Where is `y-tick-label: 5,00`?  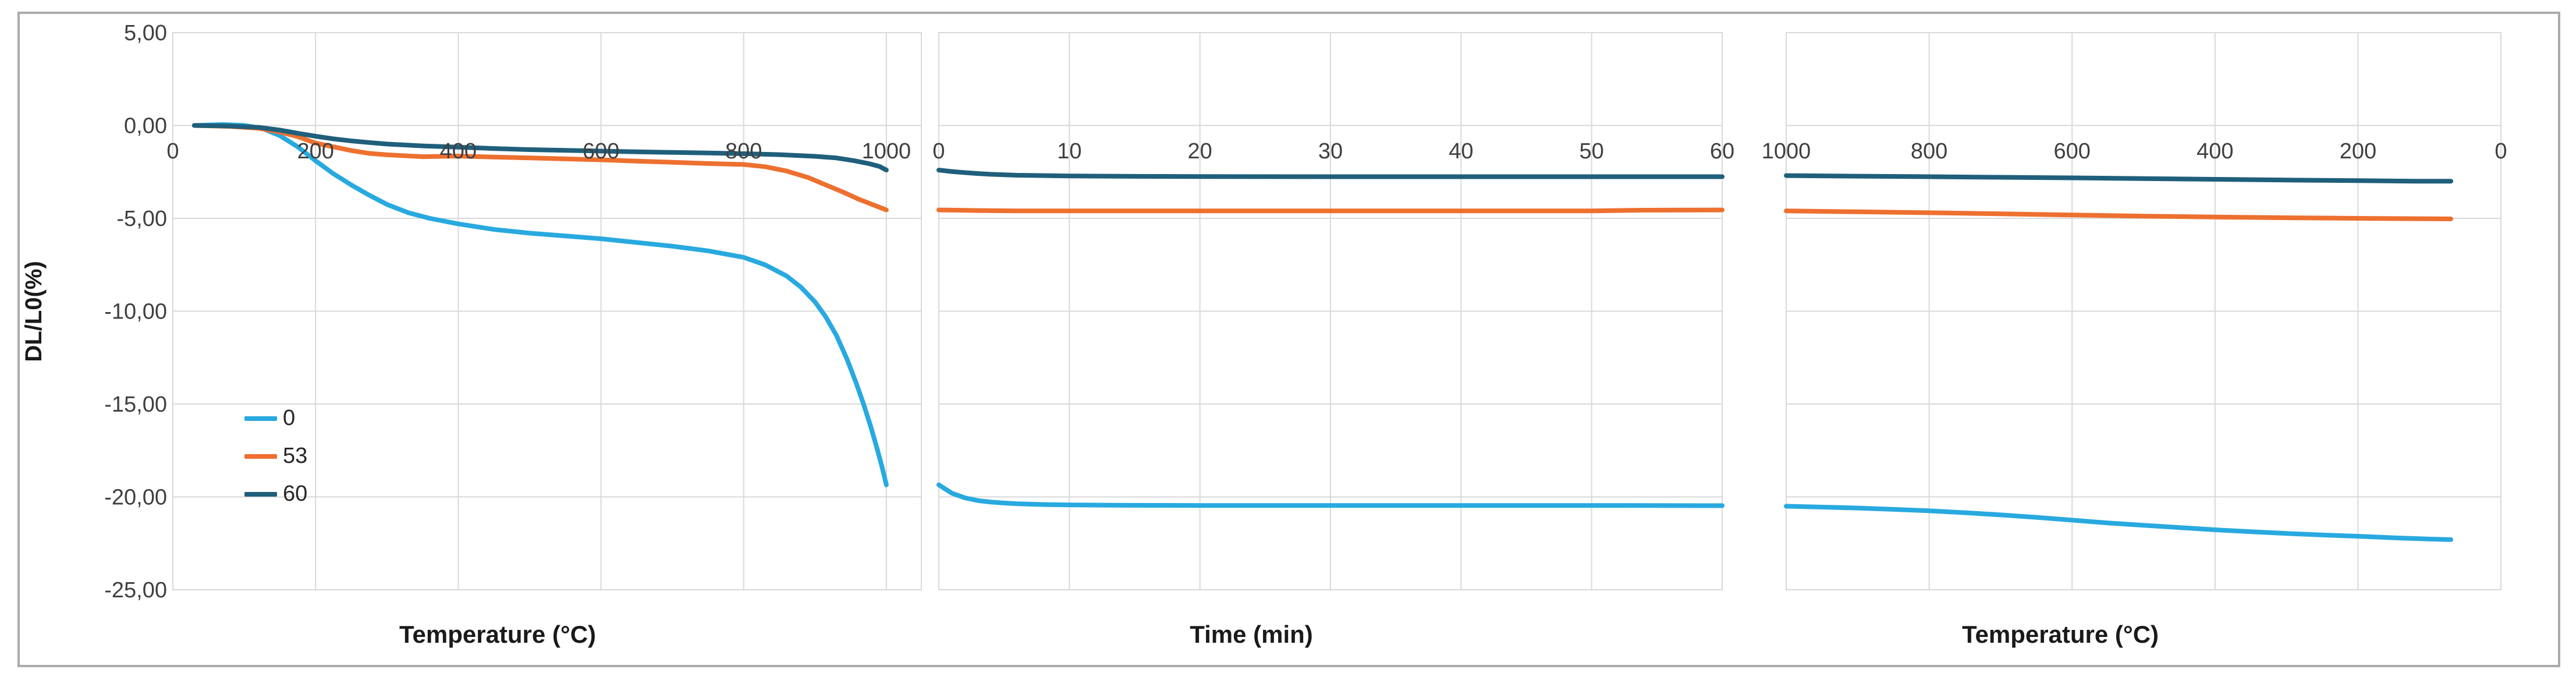
y-tick-label: 5,00 is located at coordinates (145, 33).